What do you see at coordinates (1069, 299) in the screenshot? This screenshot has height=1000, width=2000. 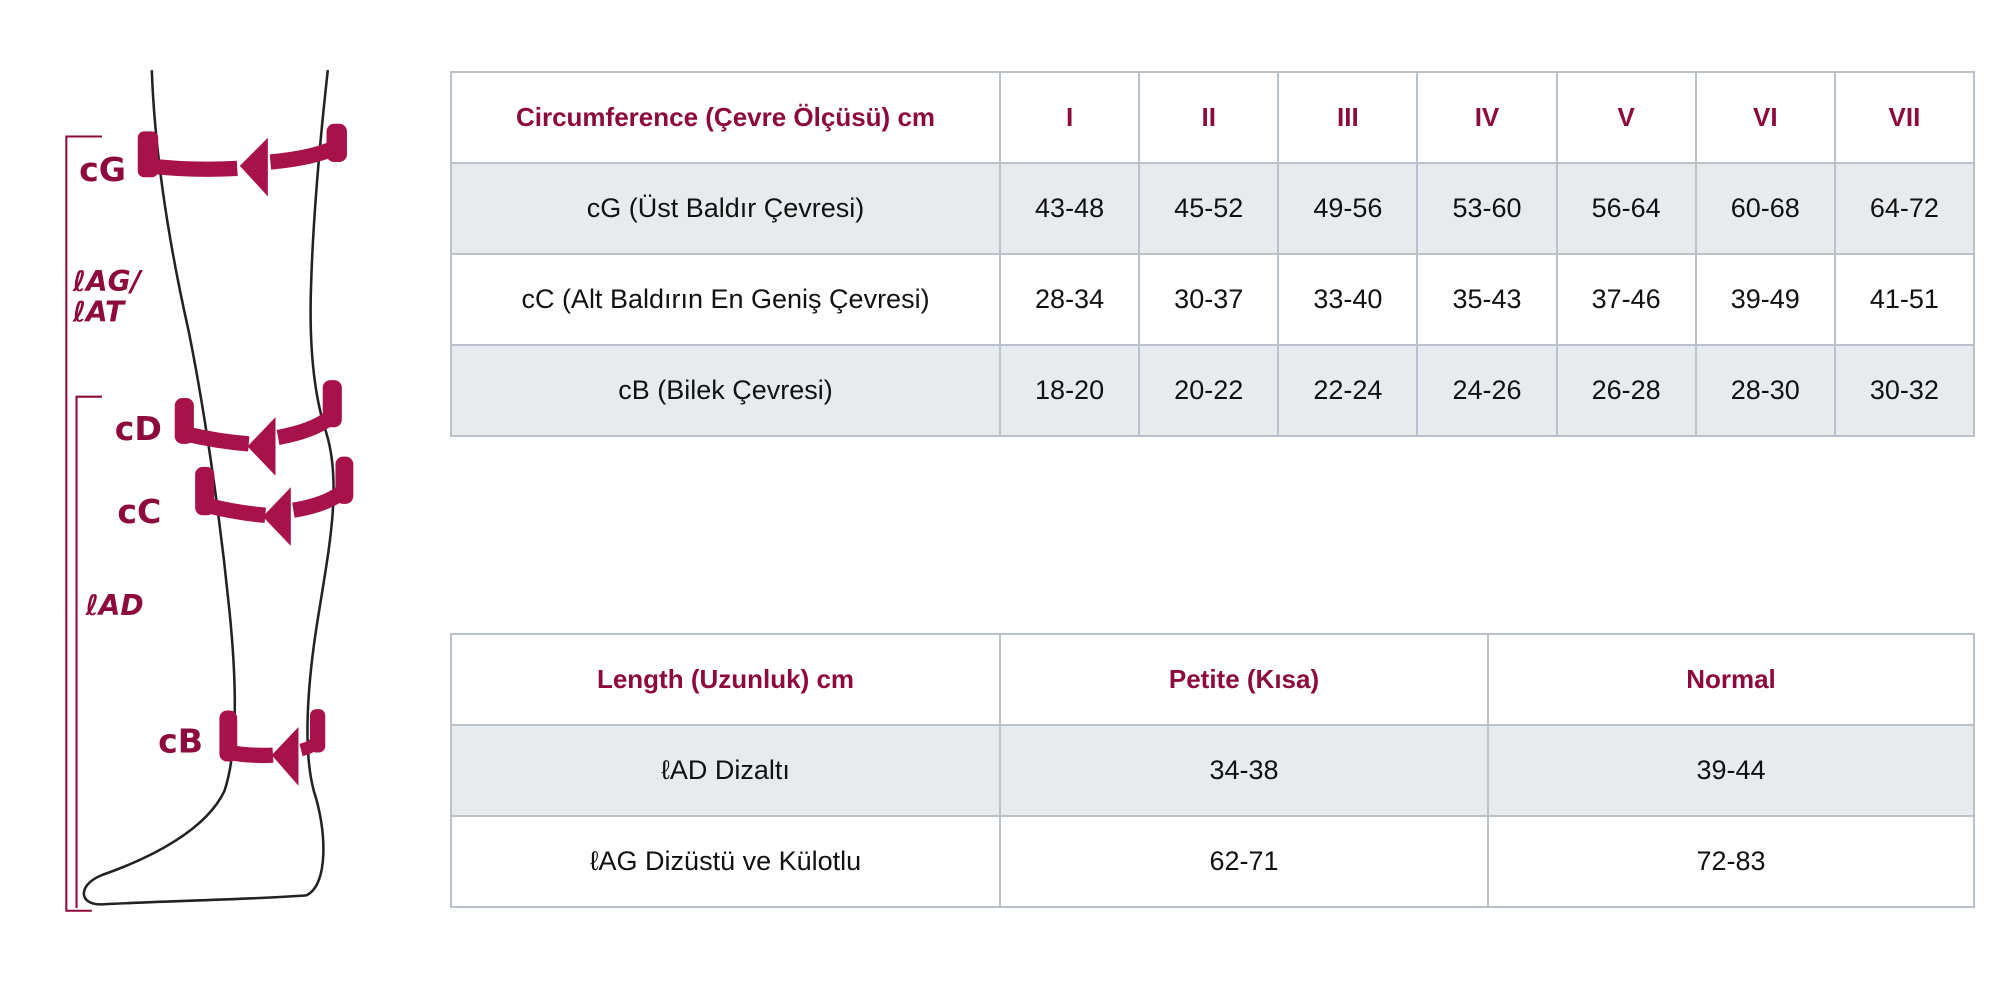 I see `table-cell: 28-34` at bounding box center [1069, 299].